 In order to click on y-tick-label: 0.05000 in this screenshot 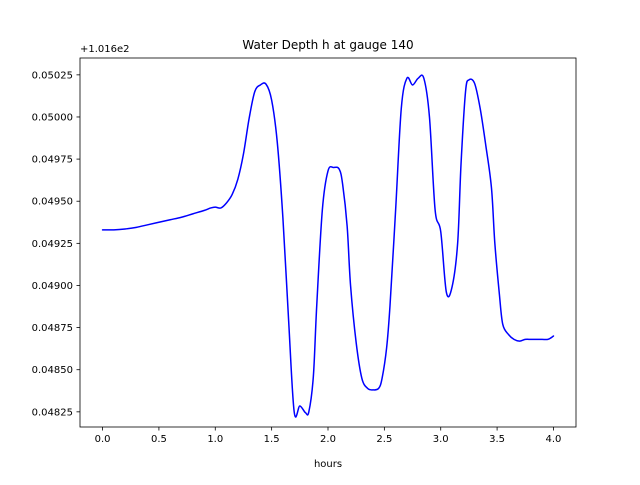, I will do `click(52, 117)`.